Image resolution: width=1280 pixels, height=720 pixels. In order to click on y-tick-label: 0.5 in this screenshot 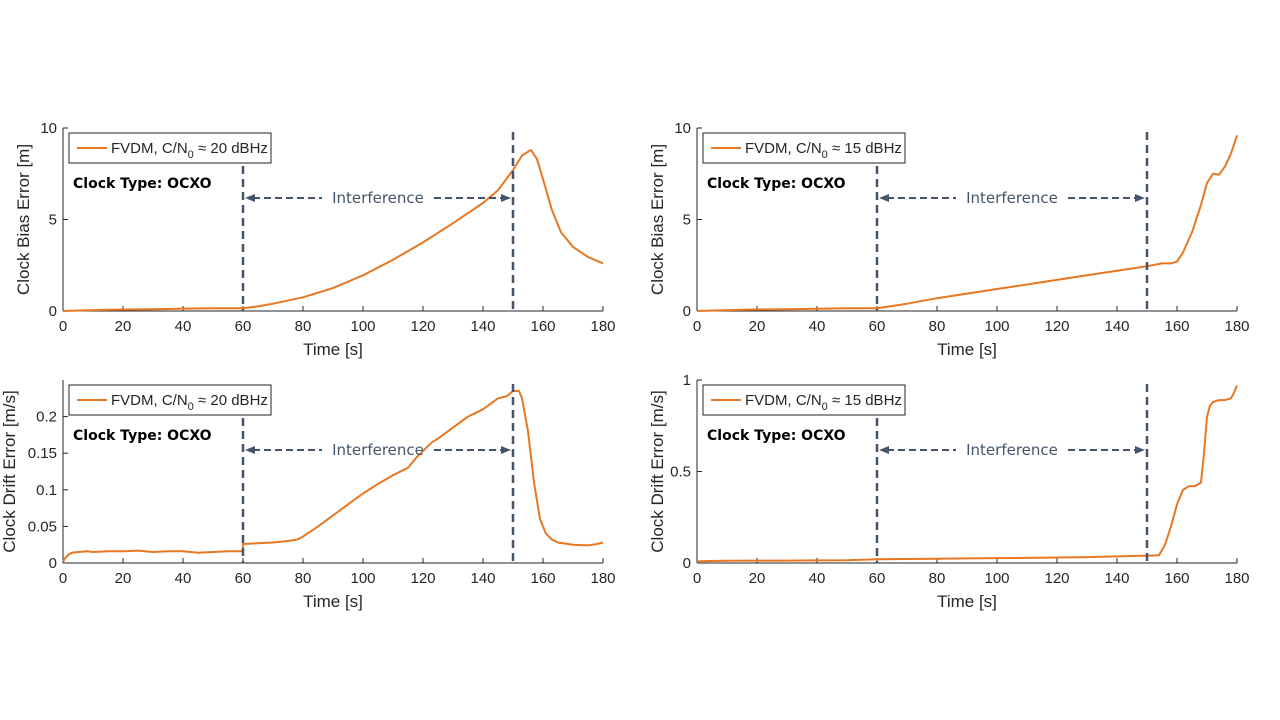, I will do `click(680, 472)`.